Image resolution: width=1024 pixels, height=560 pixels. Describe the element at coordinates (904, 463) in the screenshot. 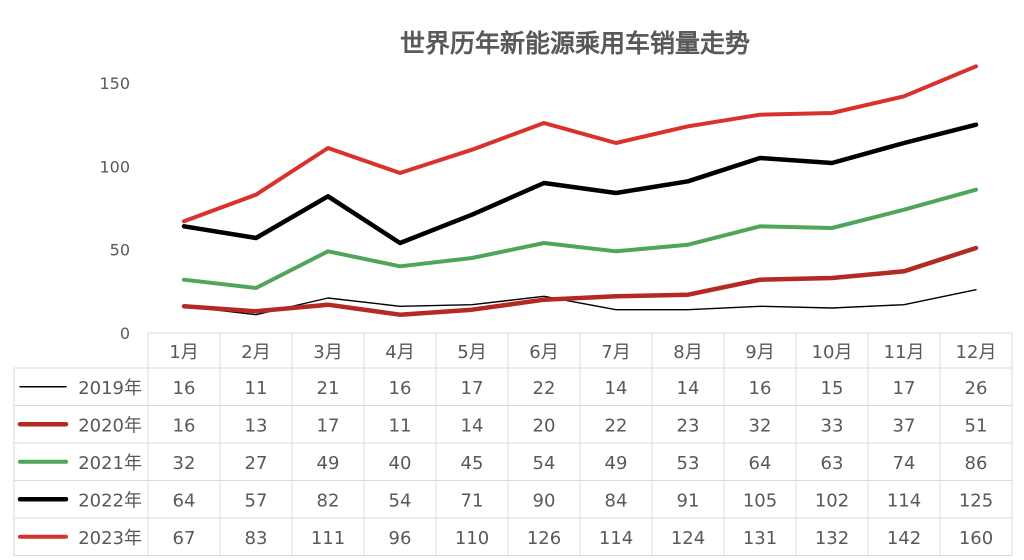

I see `data-cell: 74` at that location.